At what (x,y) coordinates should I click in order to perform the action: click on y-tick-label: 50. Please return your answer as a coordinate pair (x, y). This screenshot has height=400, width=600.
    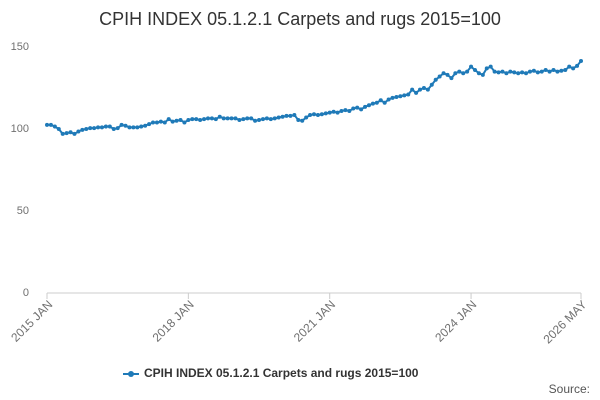
    Looking at the image, I should click on (23, 211).